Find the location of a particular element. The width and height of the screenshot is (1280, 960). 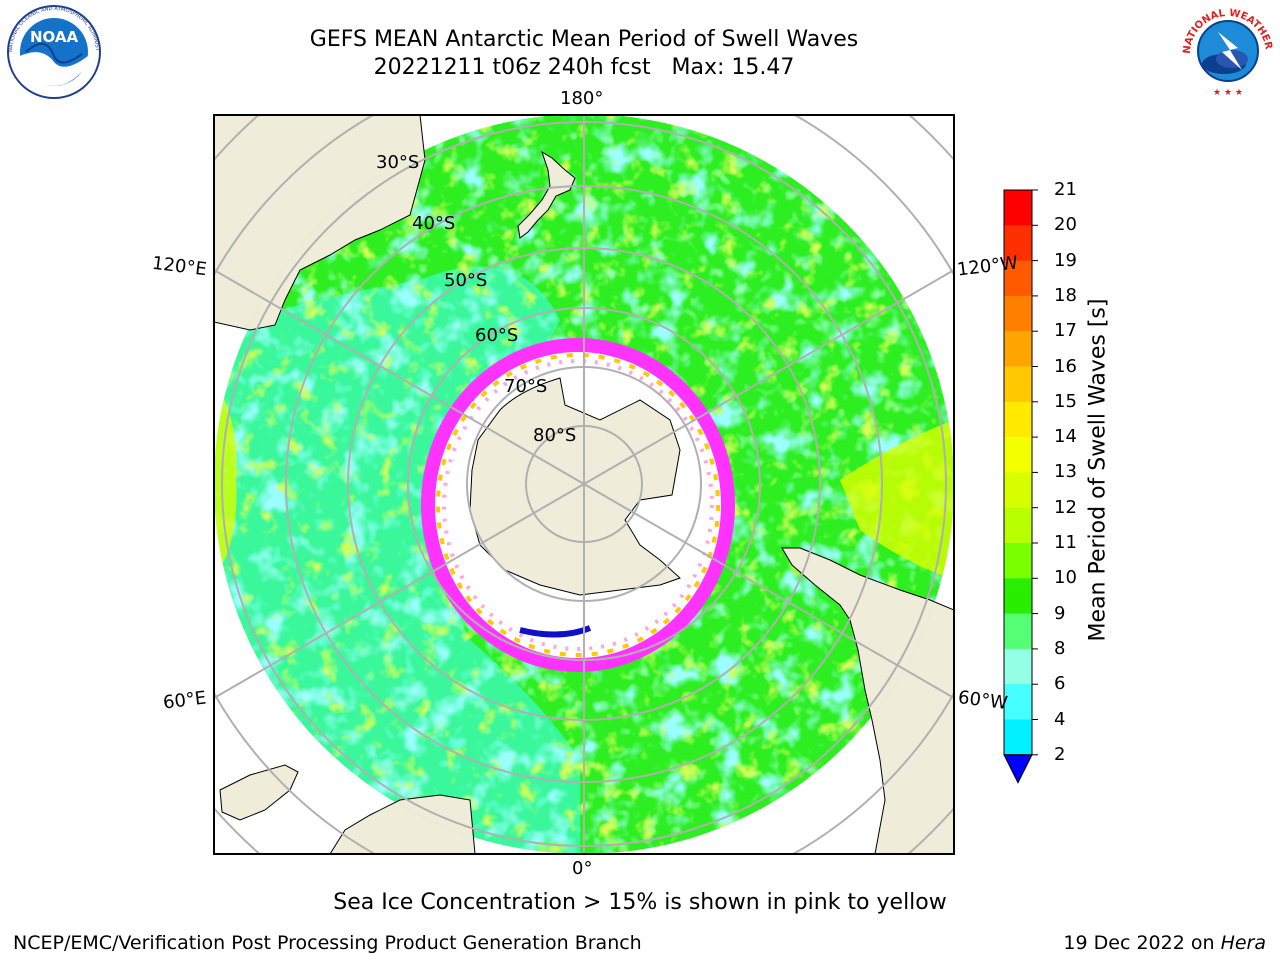

colorbar-tick-label: 19 is located at coordinates (1065, 260).